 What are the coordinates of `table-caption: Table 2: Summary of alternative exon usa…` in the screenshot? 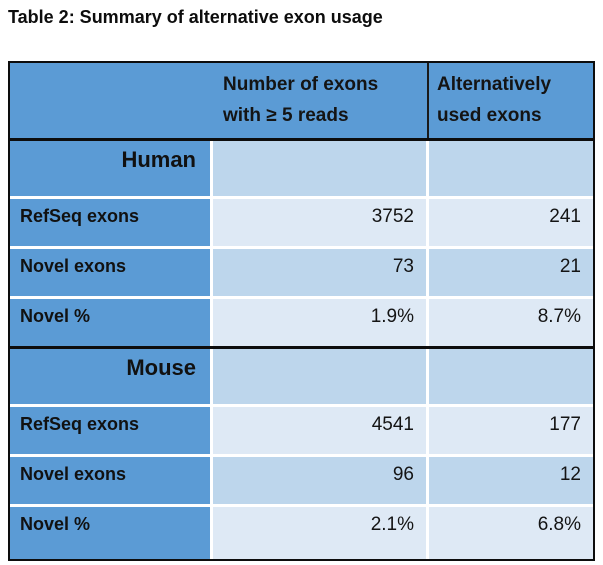 It's located at (195, 17).